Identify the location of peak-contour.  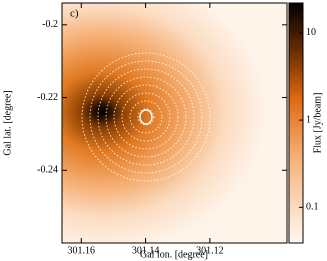
(146, 117).